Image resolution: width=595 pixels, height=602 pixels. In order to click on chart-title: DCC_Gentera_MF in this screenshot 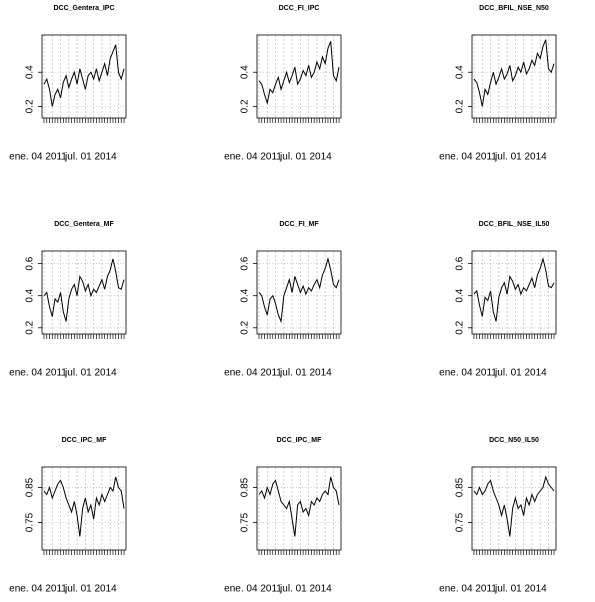, I will do `click(84, 224)`.